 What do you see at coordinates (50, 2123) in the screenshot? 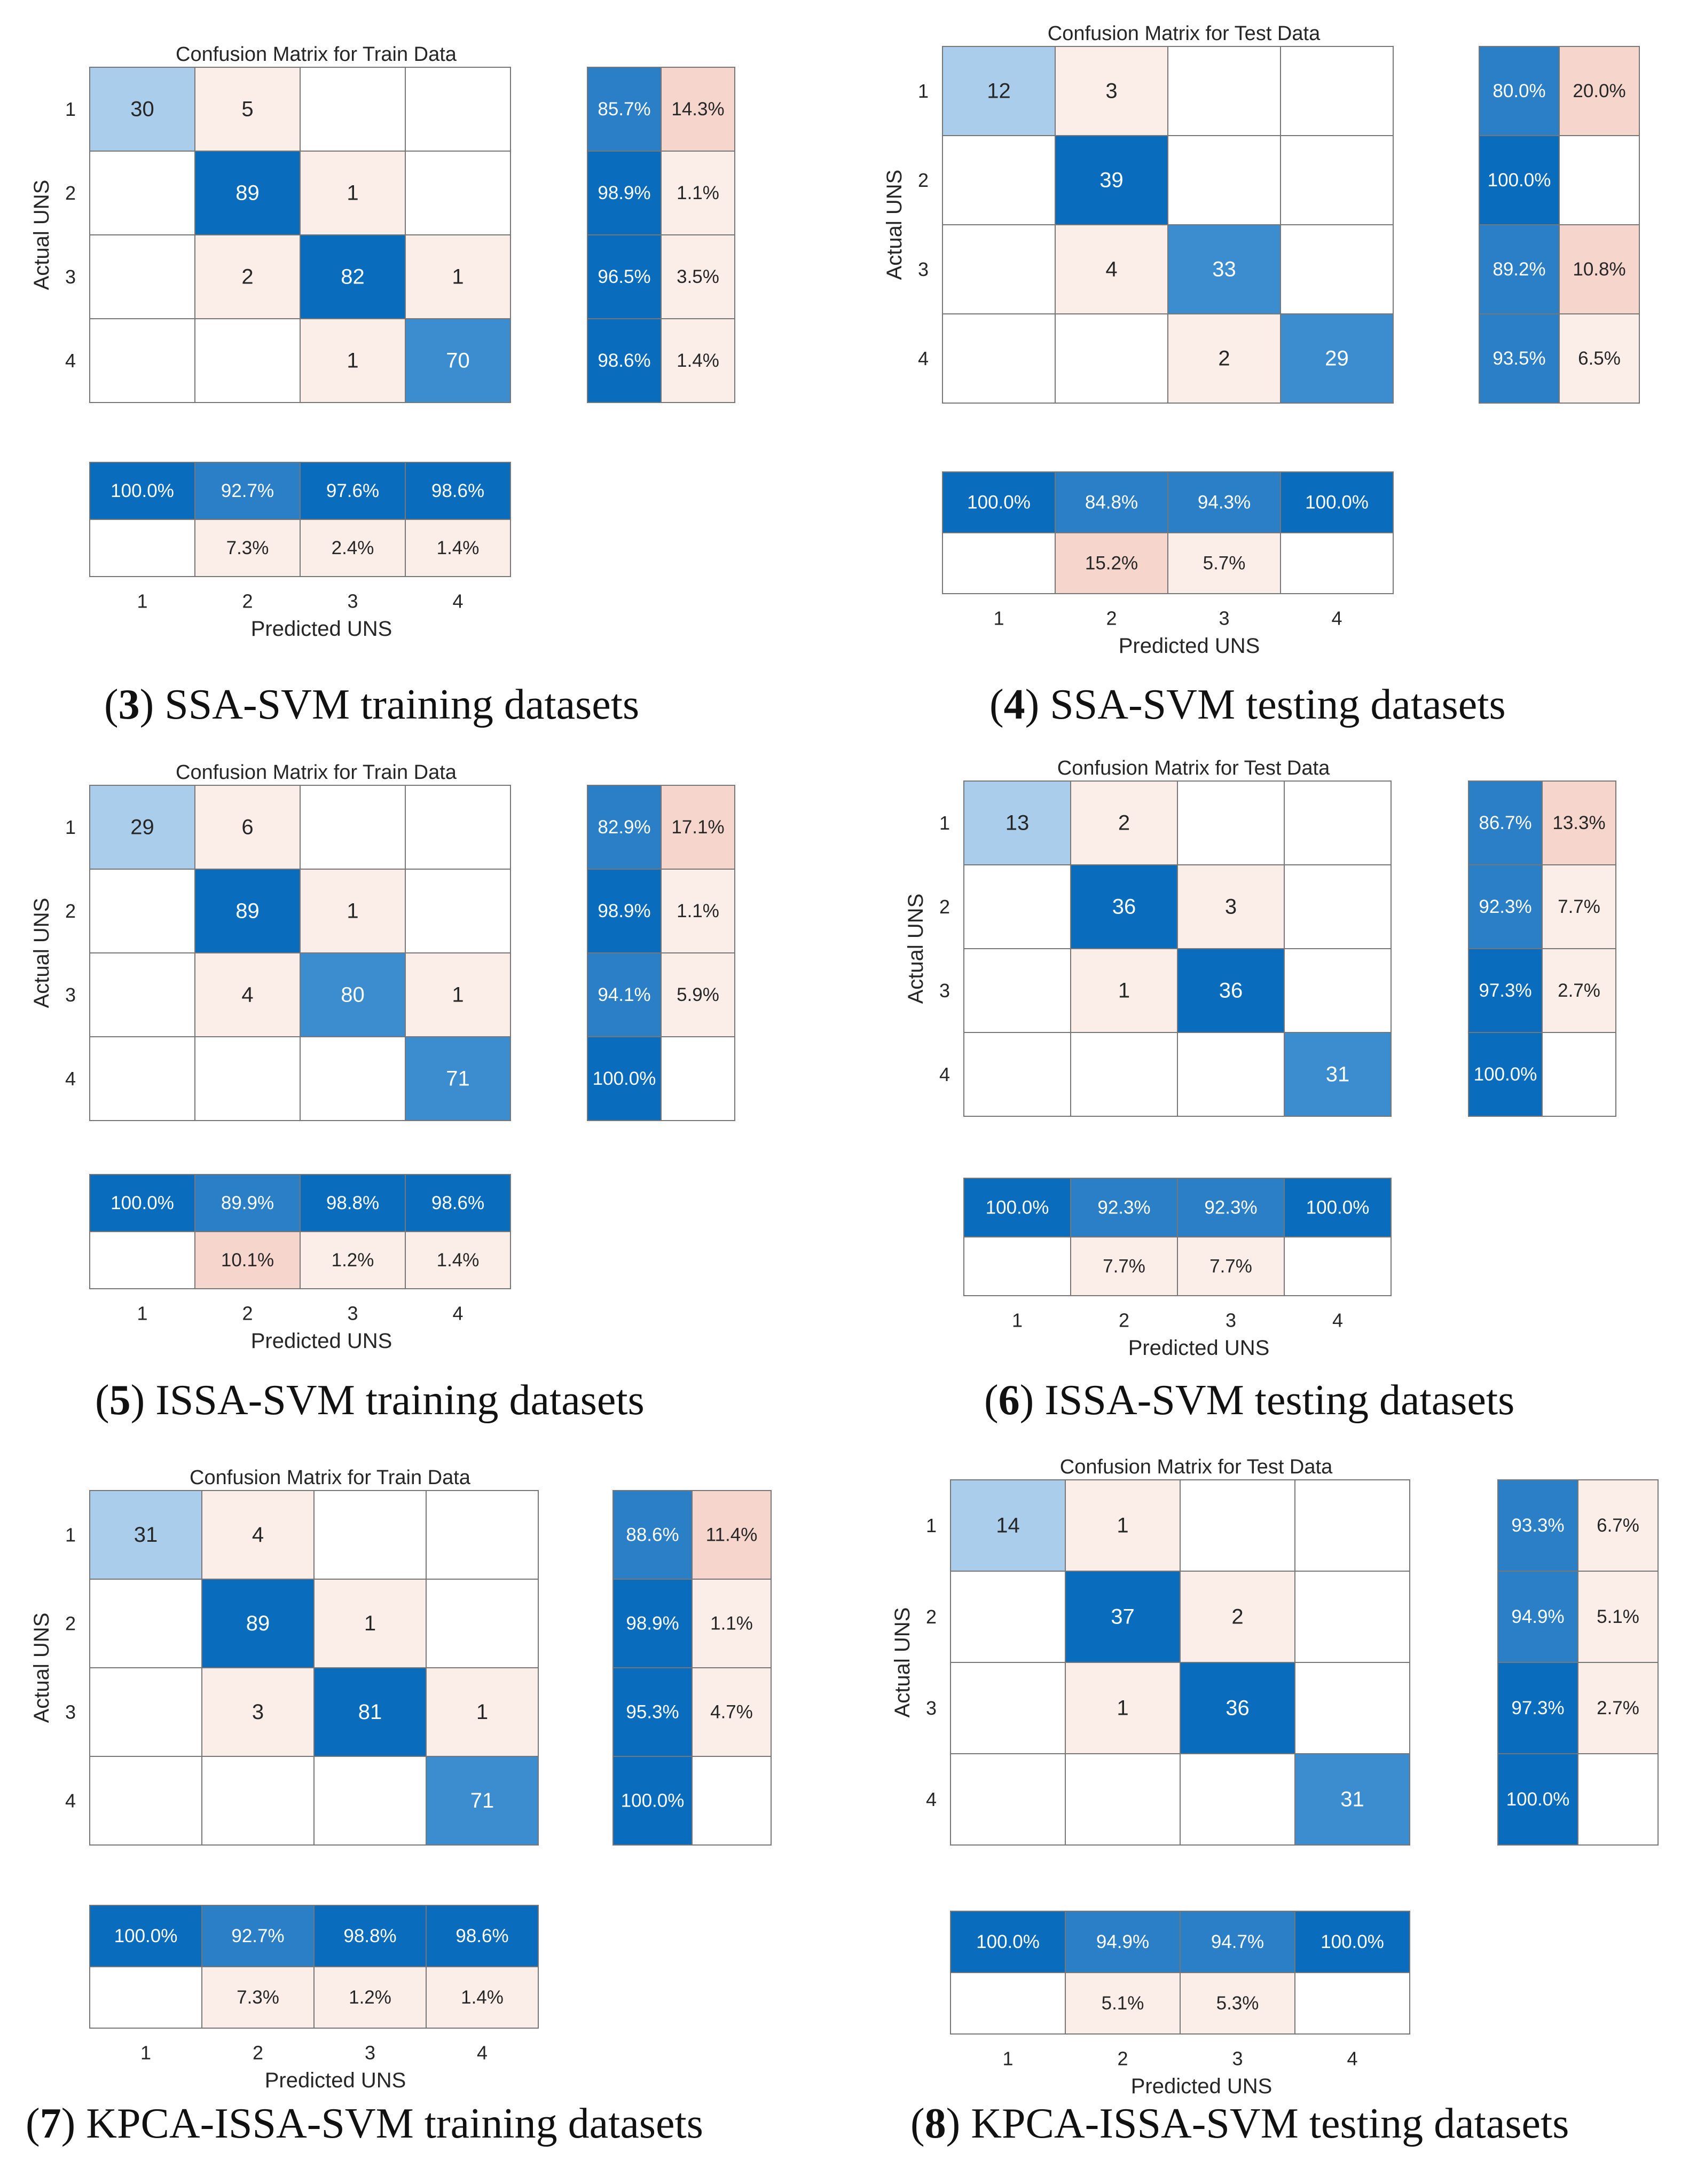
I see `caption-number: 7` at bounding box center [50, 2123].